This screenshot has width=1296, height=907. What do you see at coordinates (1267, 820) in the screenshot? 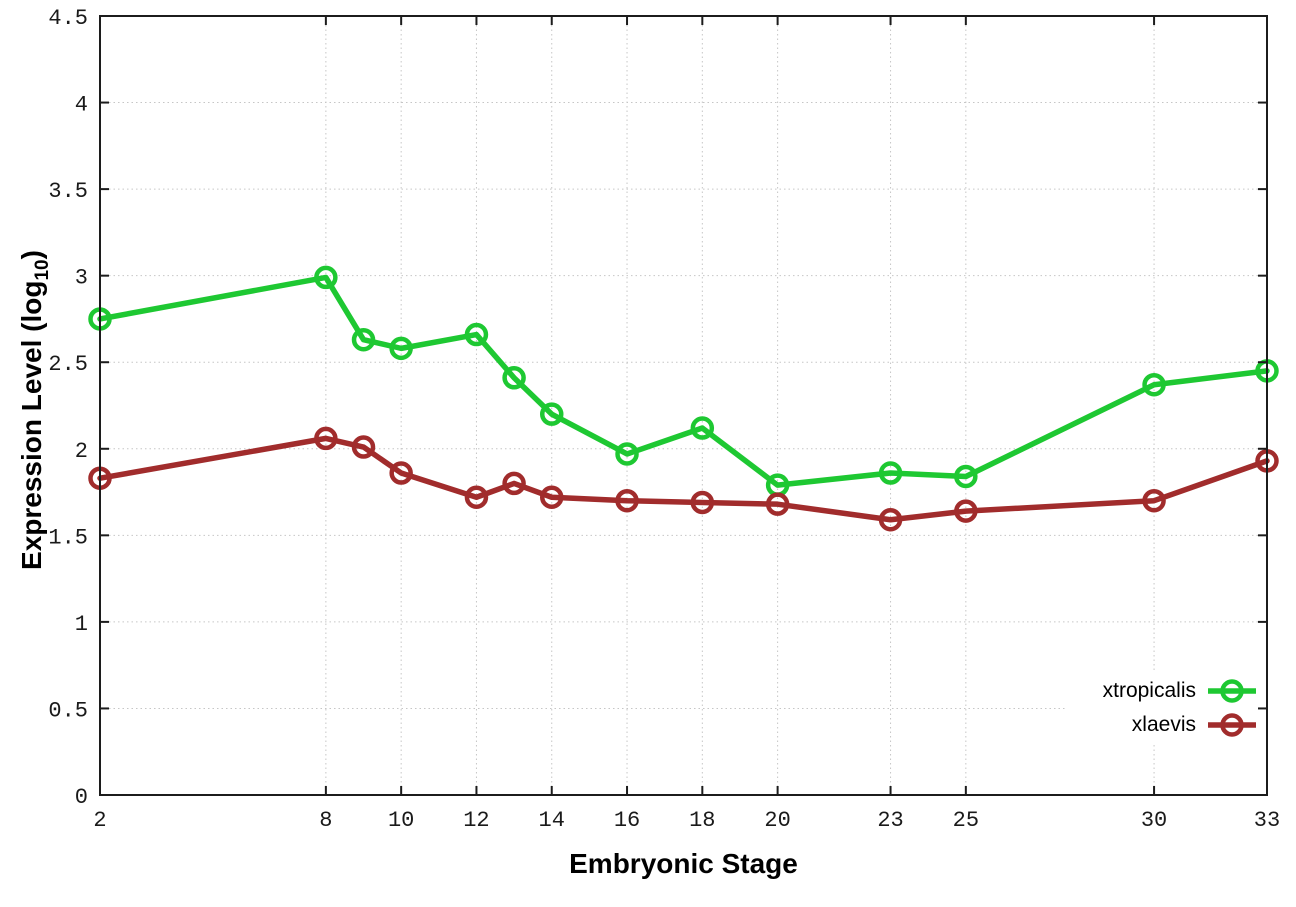
I see `x-tick-label: 33` at bounding box center [1267, 820].